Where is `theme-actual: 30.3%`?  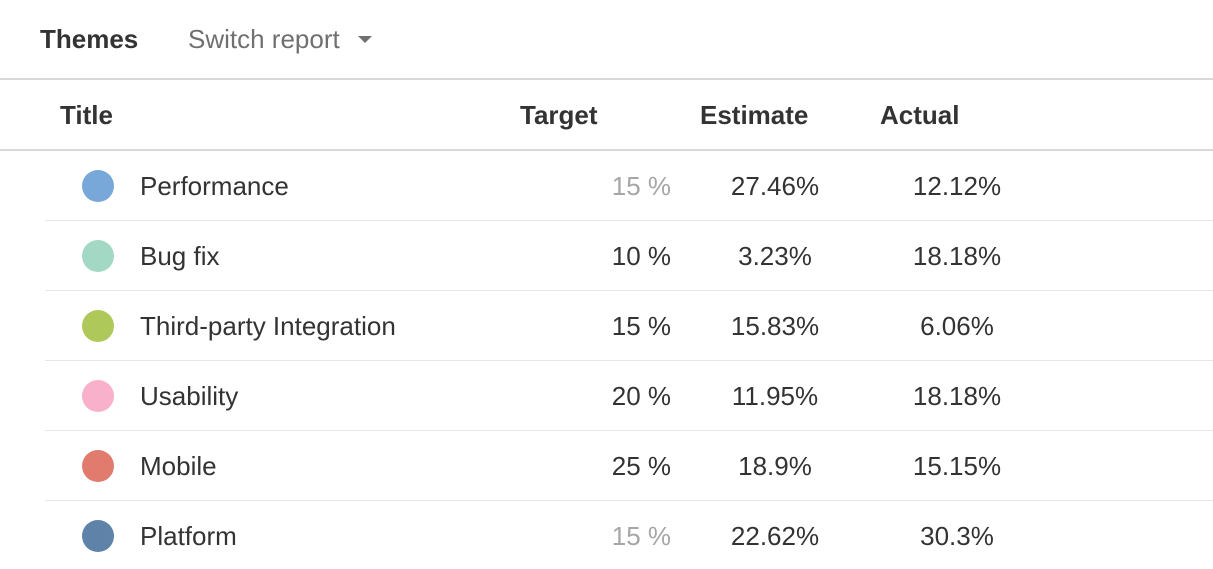
theme-actual: 30.3% is located at coordinates (957, 536).